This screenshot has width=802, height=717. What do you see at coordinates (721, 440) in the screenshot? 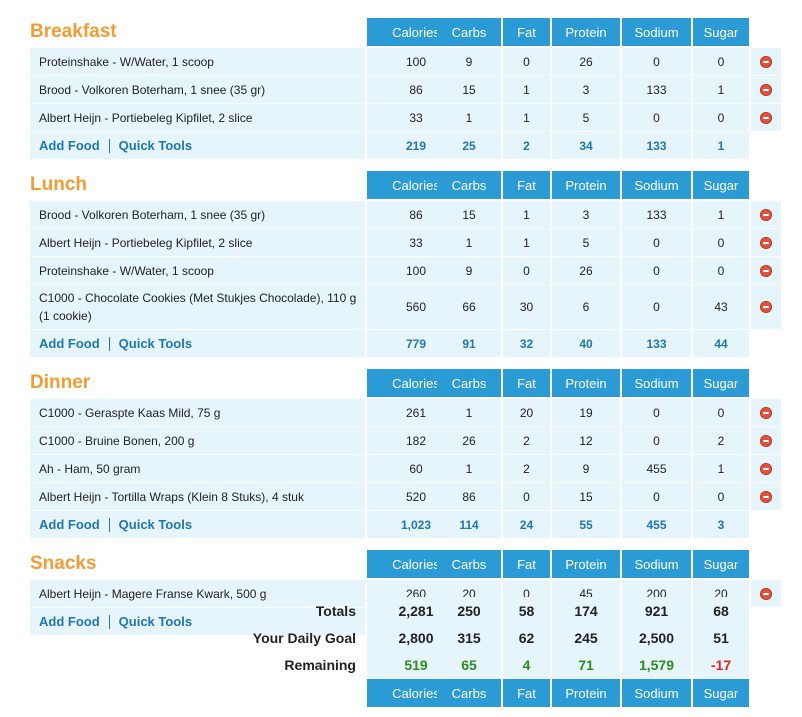
I see `nutrient-value-sugar: 2` at bounding box center [721, 440].